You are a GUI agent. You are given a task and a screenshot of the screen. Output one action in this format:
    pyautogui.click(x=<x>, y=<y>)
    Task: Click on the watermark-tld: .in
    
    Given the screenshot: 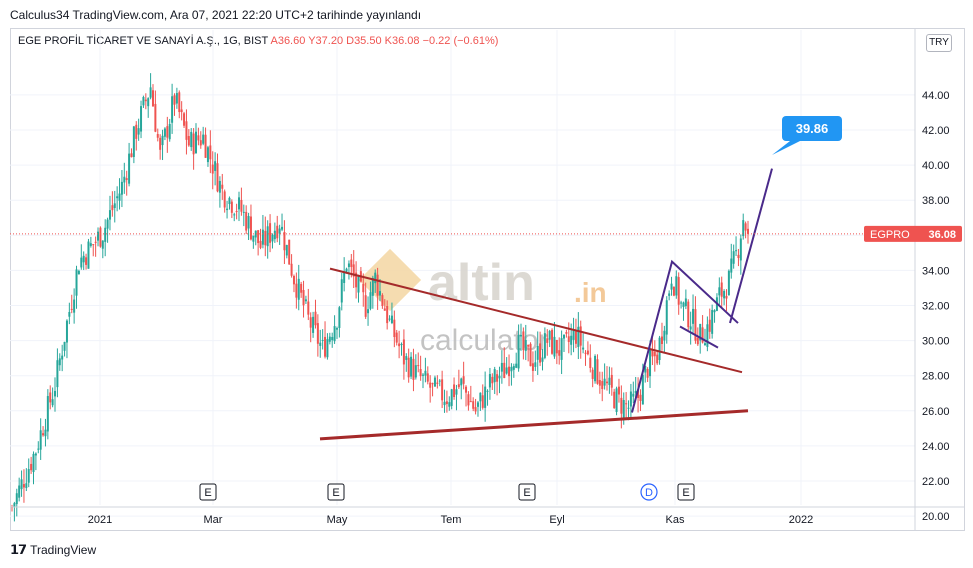 What is the action you would take?
    pyautogui.click(x=590, y=292)
    